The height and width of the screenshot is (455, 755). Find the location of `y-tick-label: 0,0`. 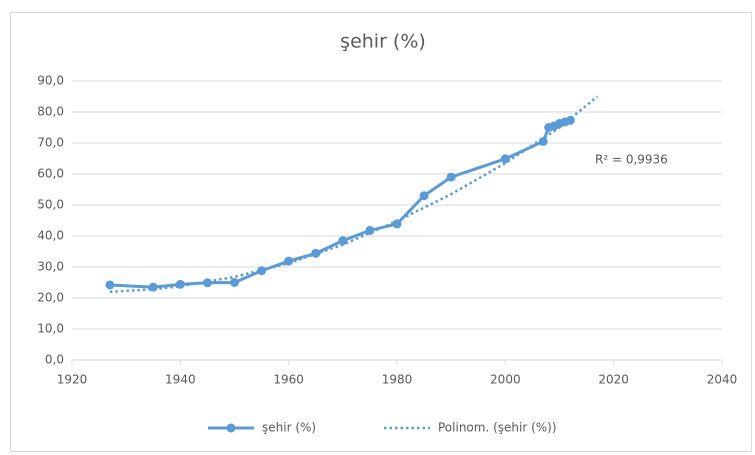

y-tick-label: 0,0 is located at coordinates (54, 360).